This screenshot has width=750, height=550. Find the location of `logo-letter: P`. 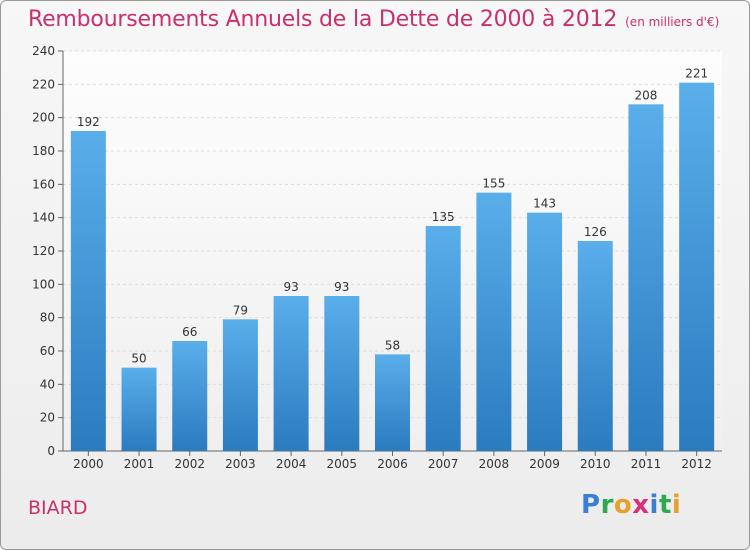

logo-letter: P is located at coordinates (591, 505).